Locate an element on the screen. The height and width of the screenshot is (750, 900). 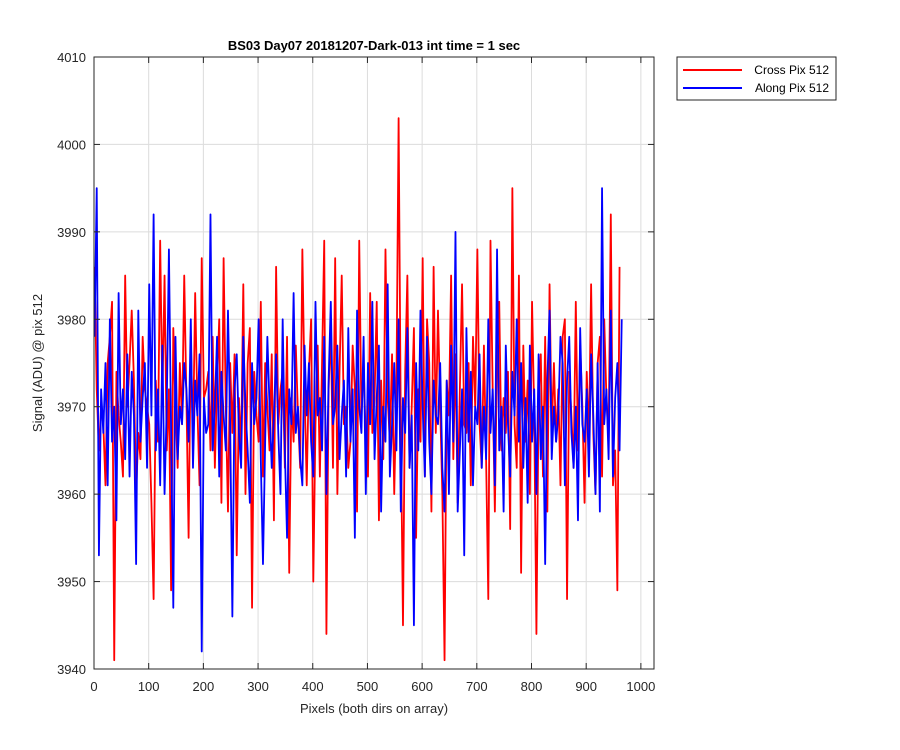
x-tick-label: 800 is located at coordinates (532, 686).